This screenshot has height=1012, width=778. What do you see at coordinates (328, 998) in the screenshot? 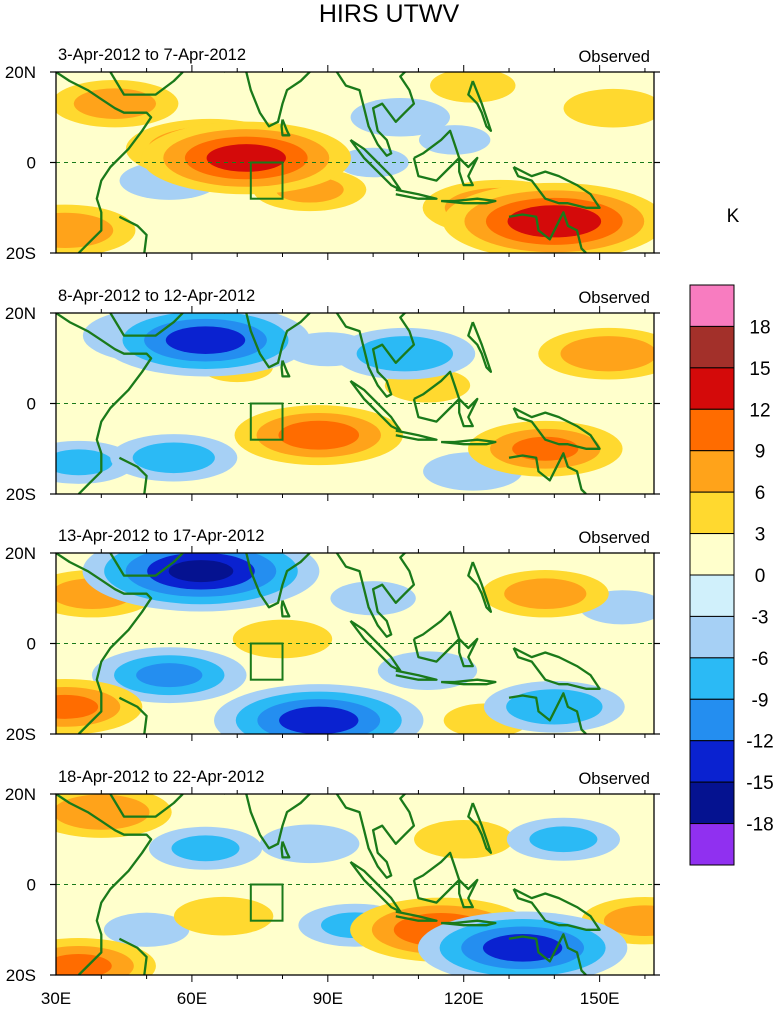
I see `x-tick-label: 90E` at bounding box center [328, 998].